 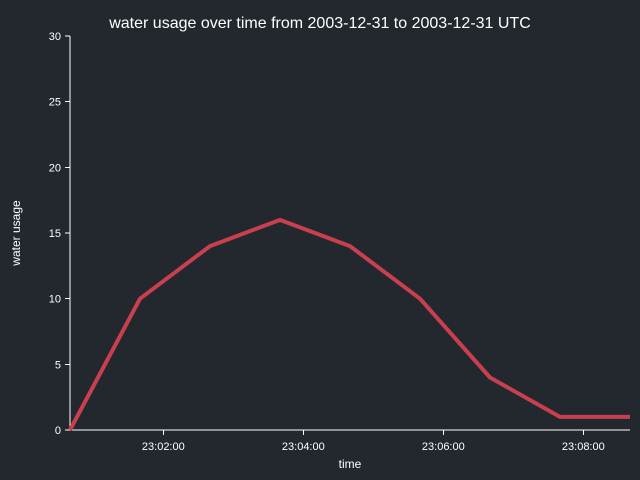 What do you see at coordinates (55, 168) in the screenshot?
I see `y-tick-label: 20` at bounding box center [55, 168].